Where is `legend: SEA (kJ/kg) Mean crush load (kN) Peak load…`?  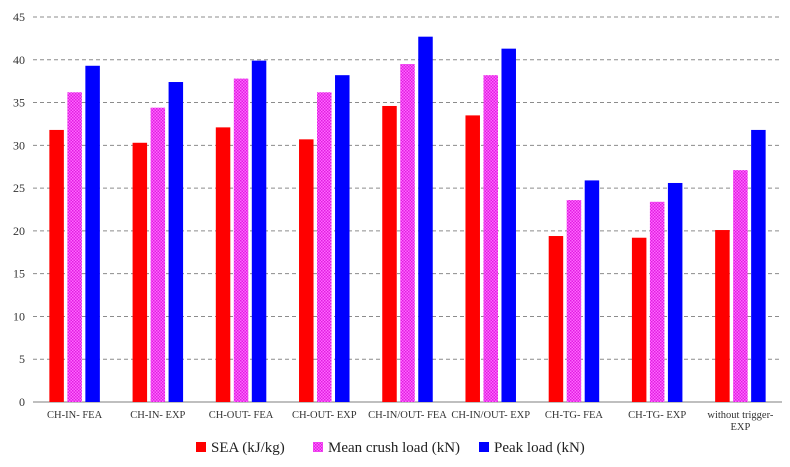 legend: SEA (kJ/kg) Mean crush load (kN) Peak load… is located at coordinates (390, 448).